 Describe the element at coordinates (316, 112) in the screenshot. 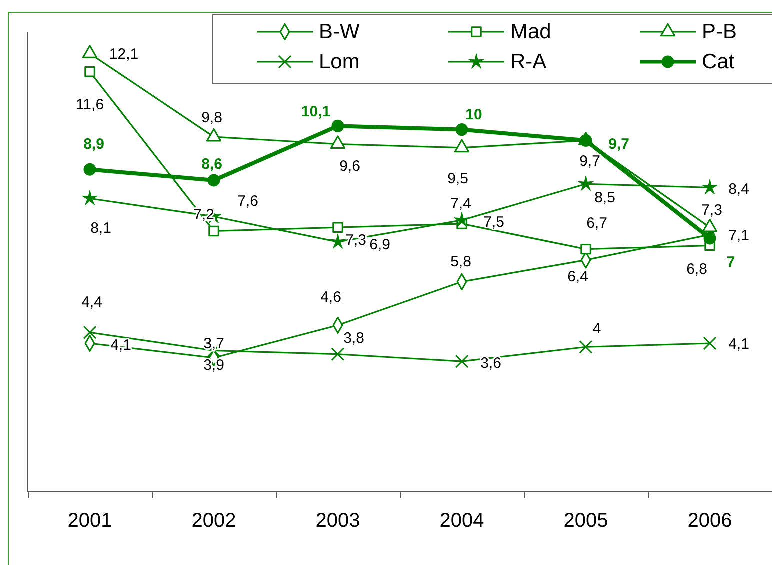

I see `data-label: 10,1` at that location.